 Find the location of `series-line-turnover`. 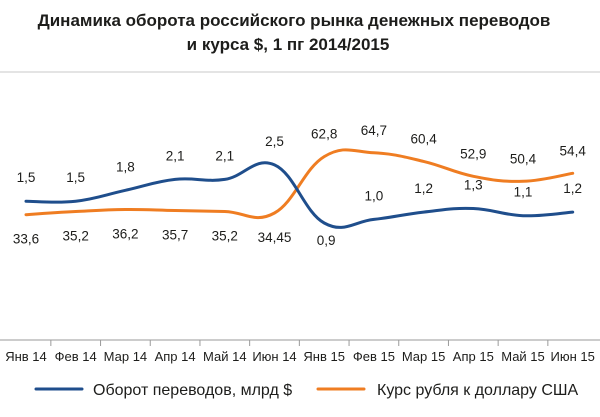

series-line-turnover is located at coordinates (299, 195).